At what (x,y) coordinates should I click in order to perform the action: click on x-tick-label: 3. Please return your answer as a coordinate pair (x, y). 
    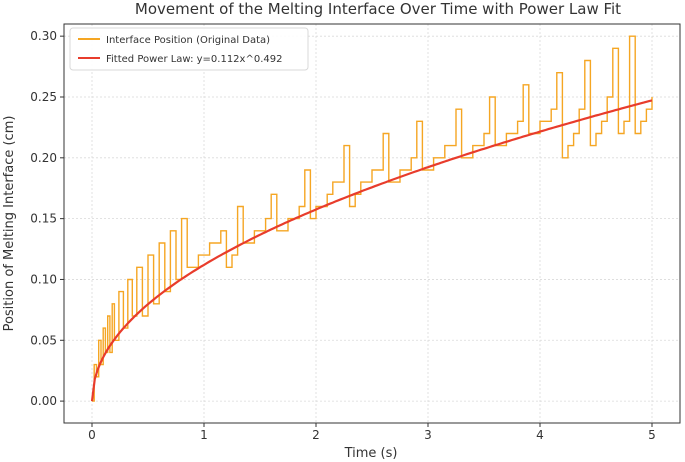
    Looking at the image, I should click on (428, 435).